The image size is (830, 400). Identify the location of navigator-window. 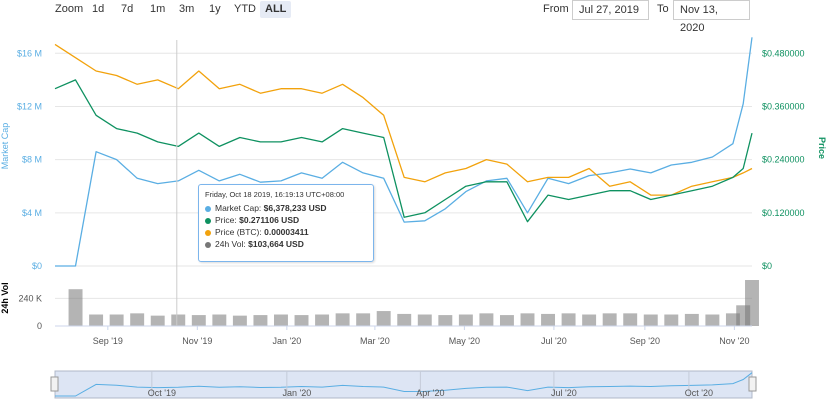
(403, 384).